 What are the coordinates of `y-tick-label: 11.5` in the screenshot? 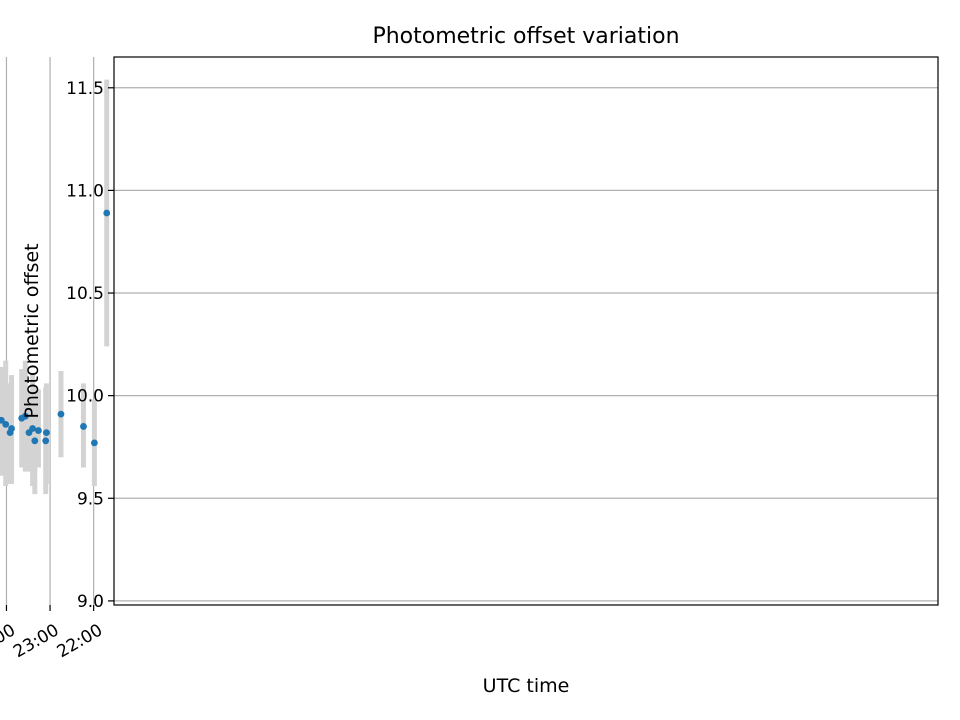 It's located at (85, 89).